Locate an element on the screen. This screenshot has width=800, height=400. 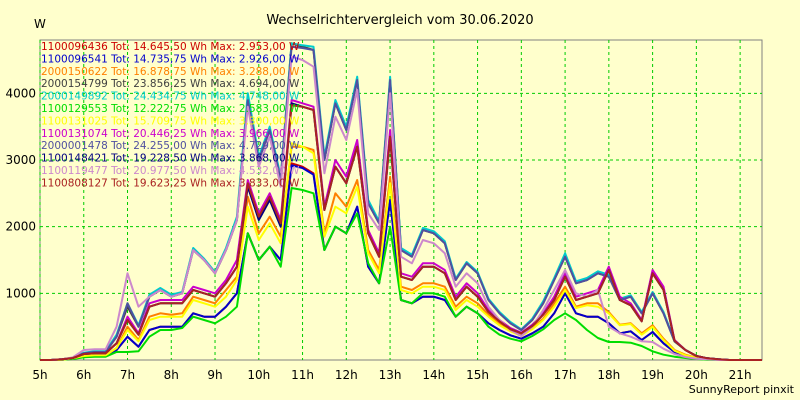
y-tick-label: 1000 is located at coordinates (20, 293).